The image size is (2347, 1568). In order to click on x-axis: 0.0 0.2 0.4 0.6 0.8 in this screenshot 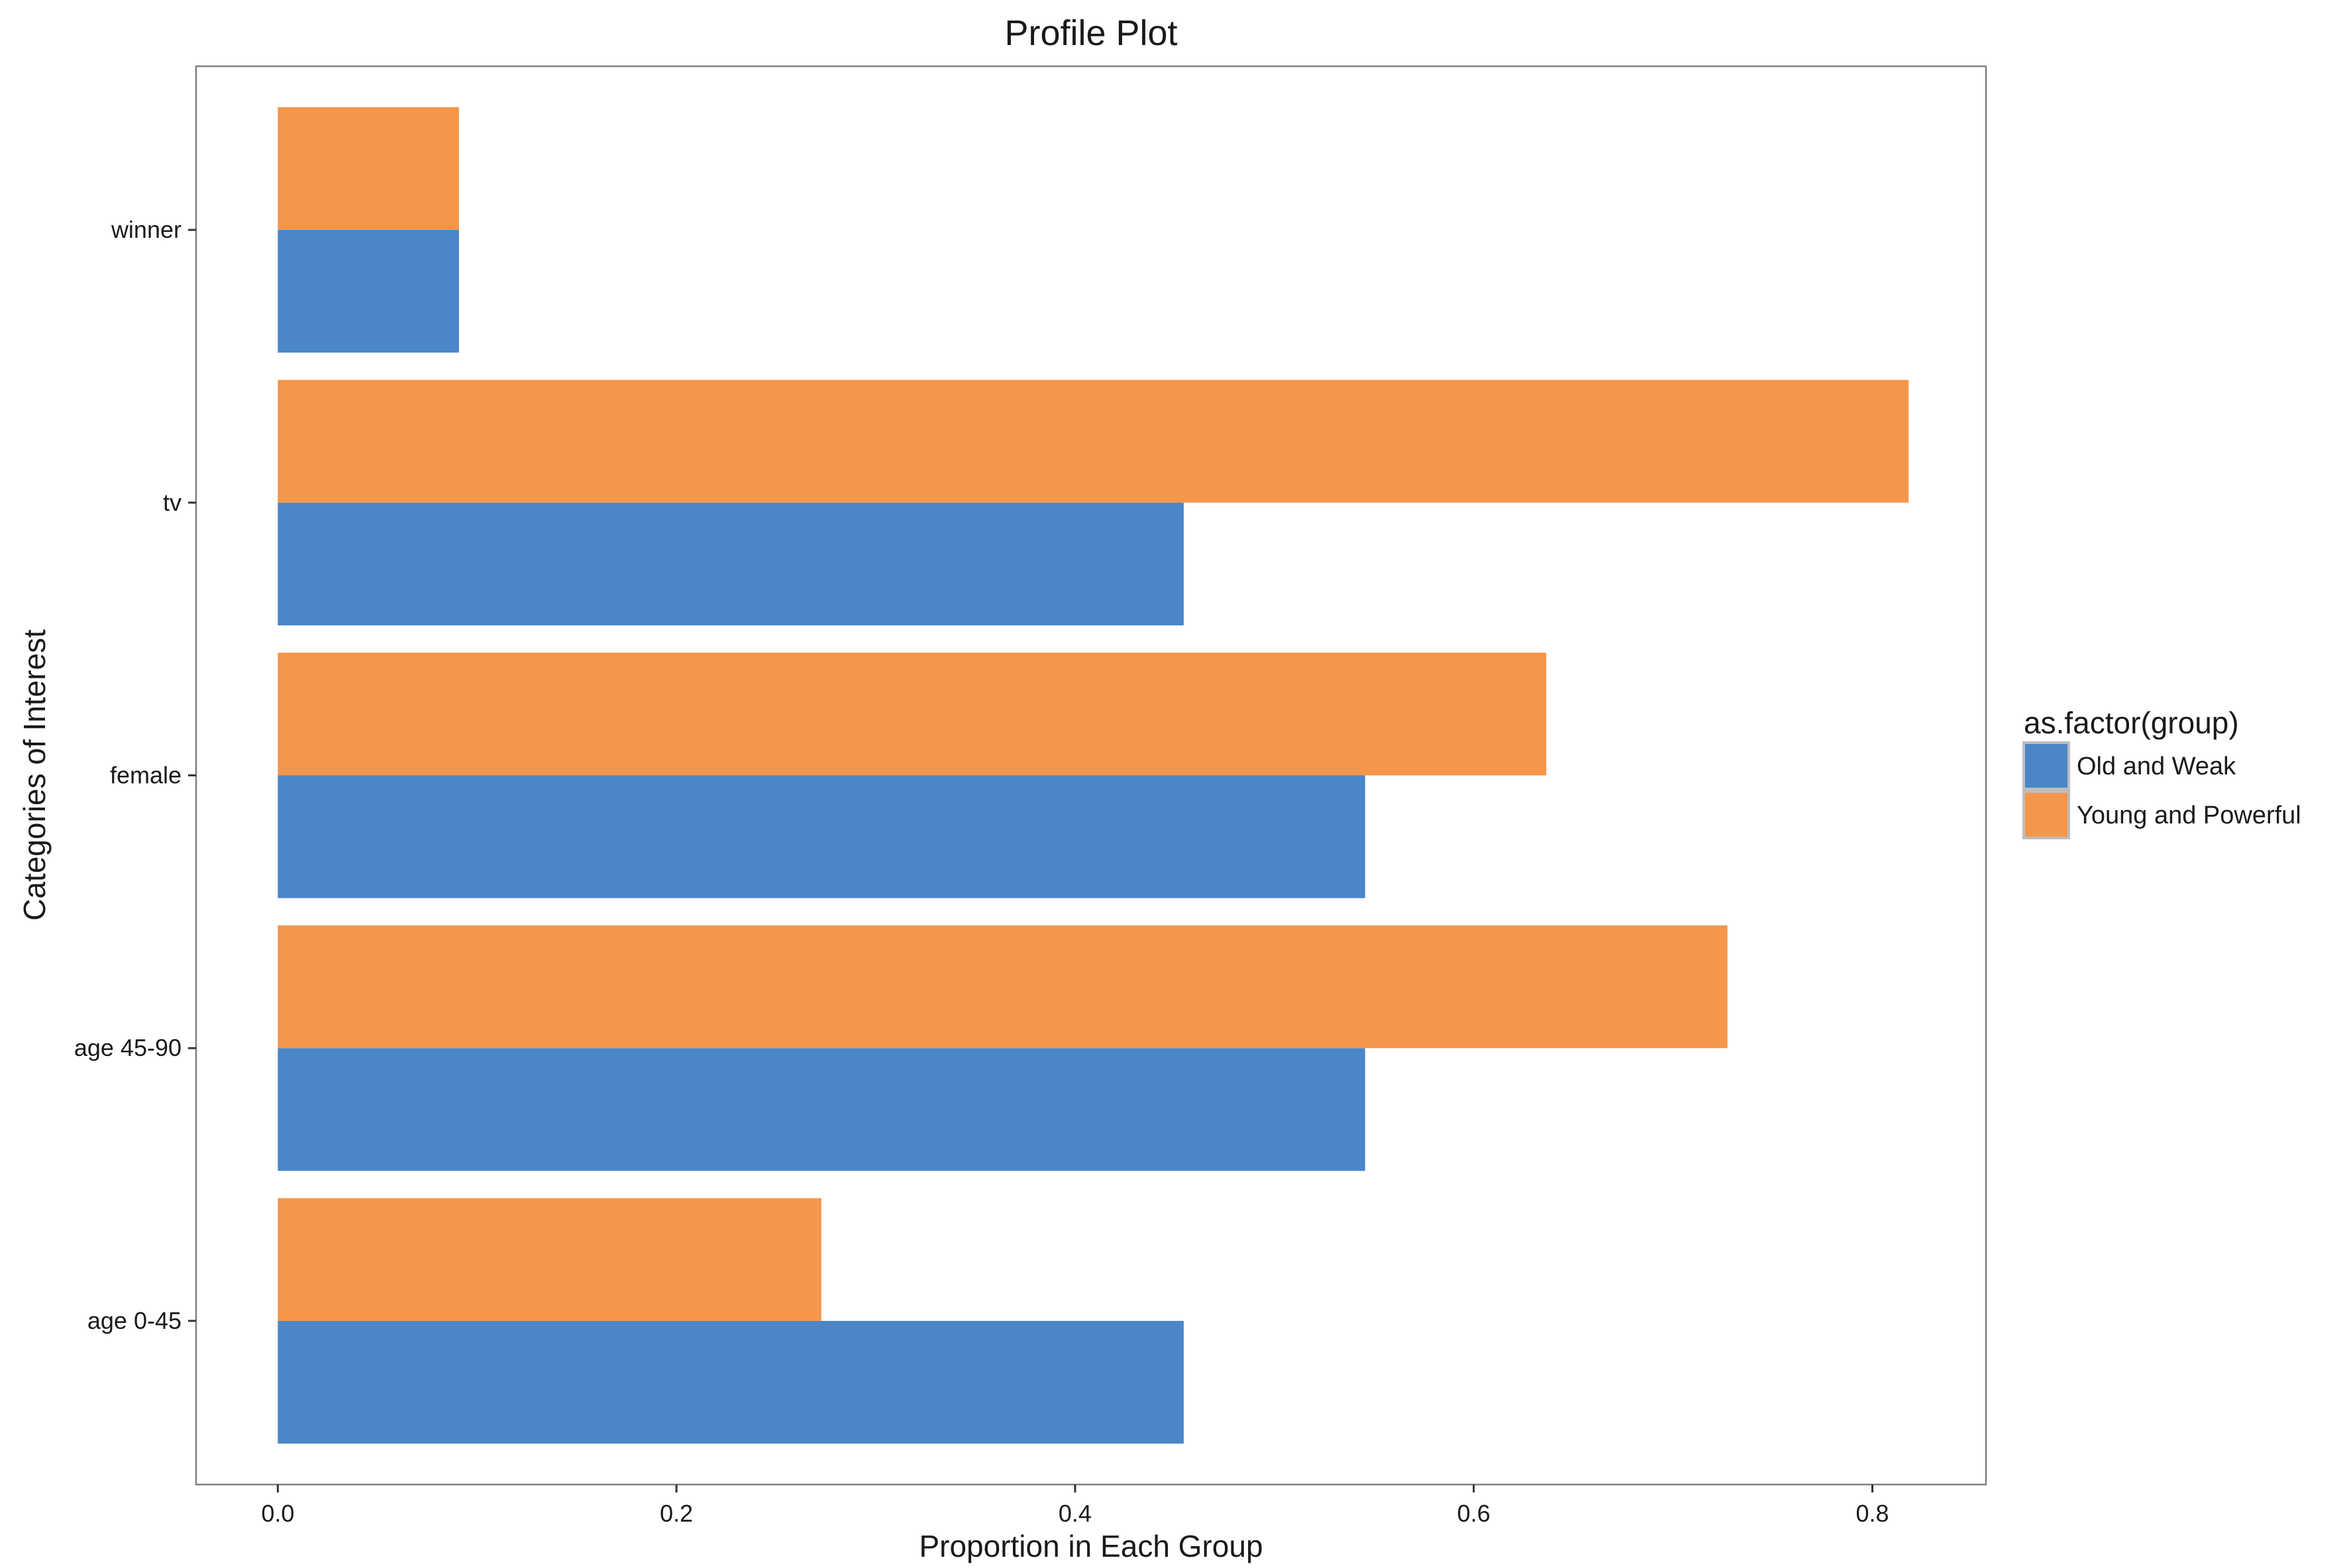, I will do `click(1075, 1506)`.